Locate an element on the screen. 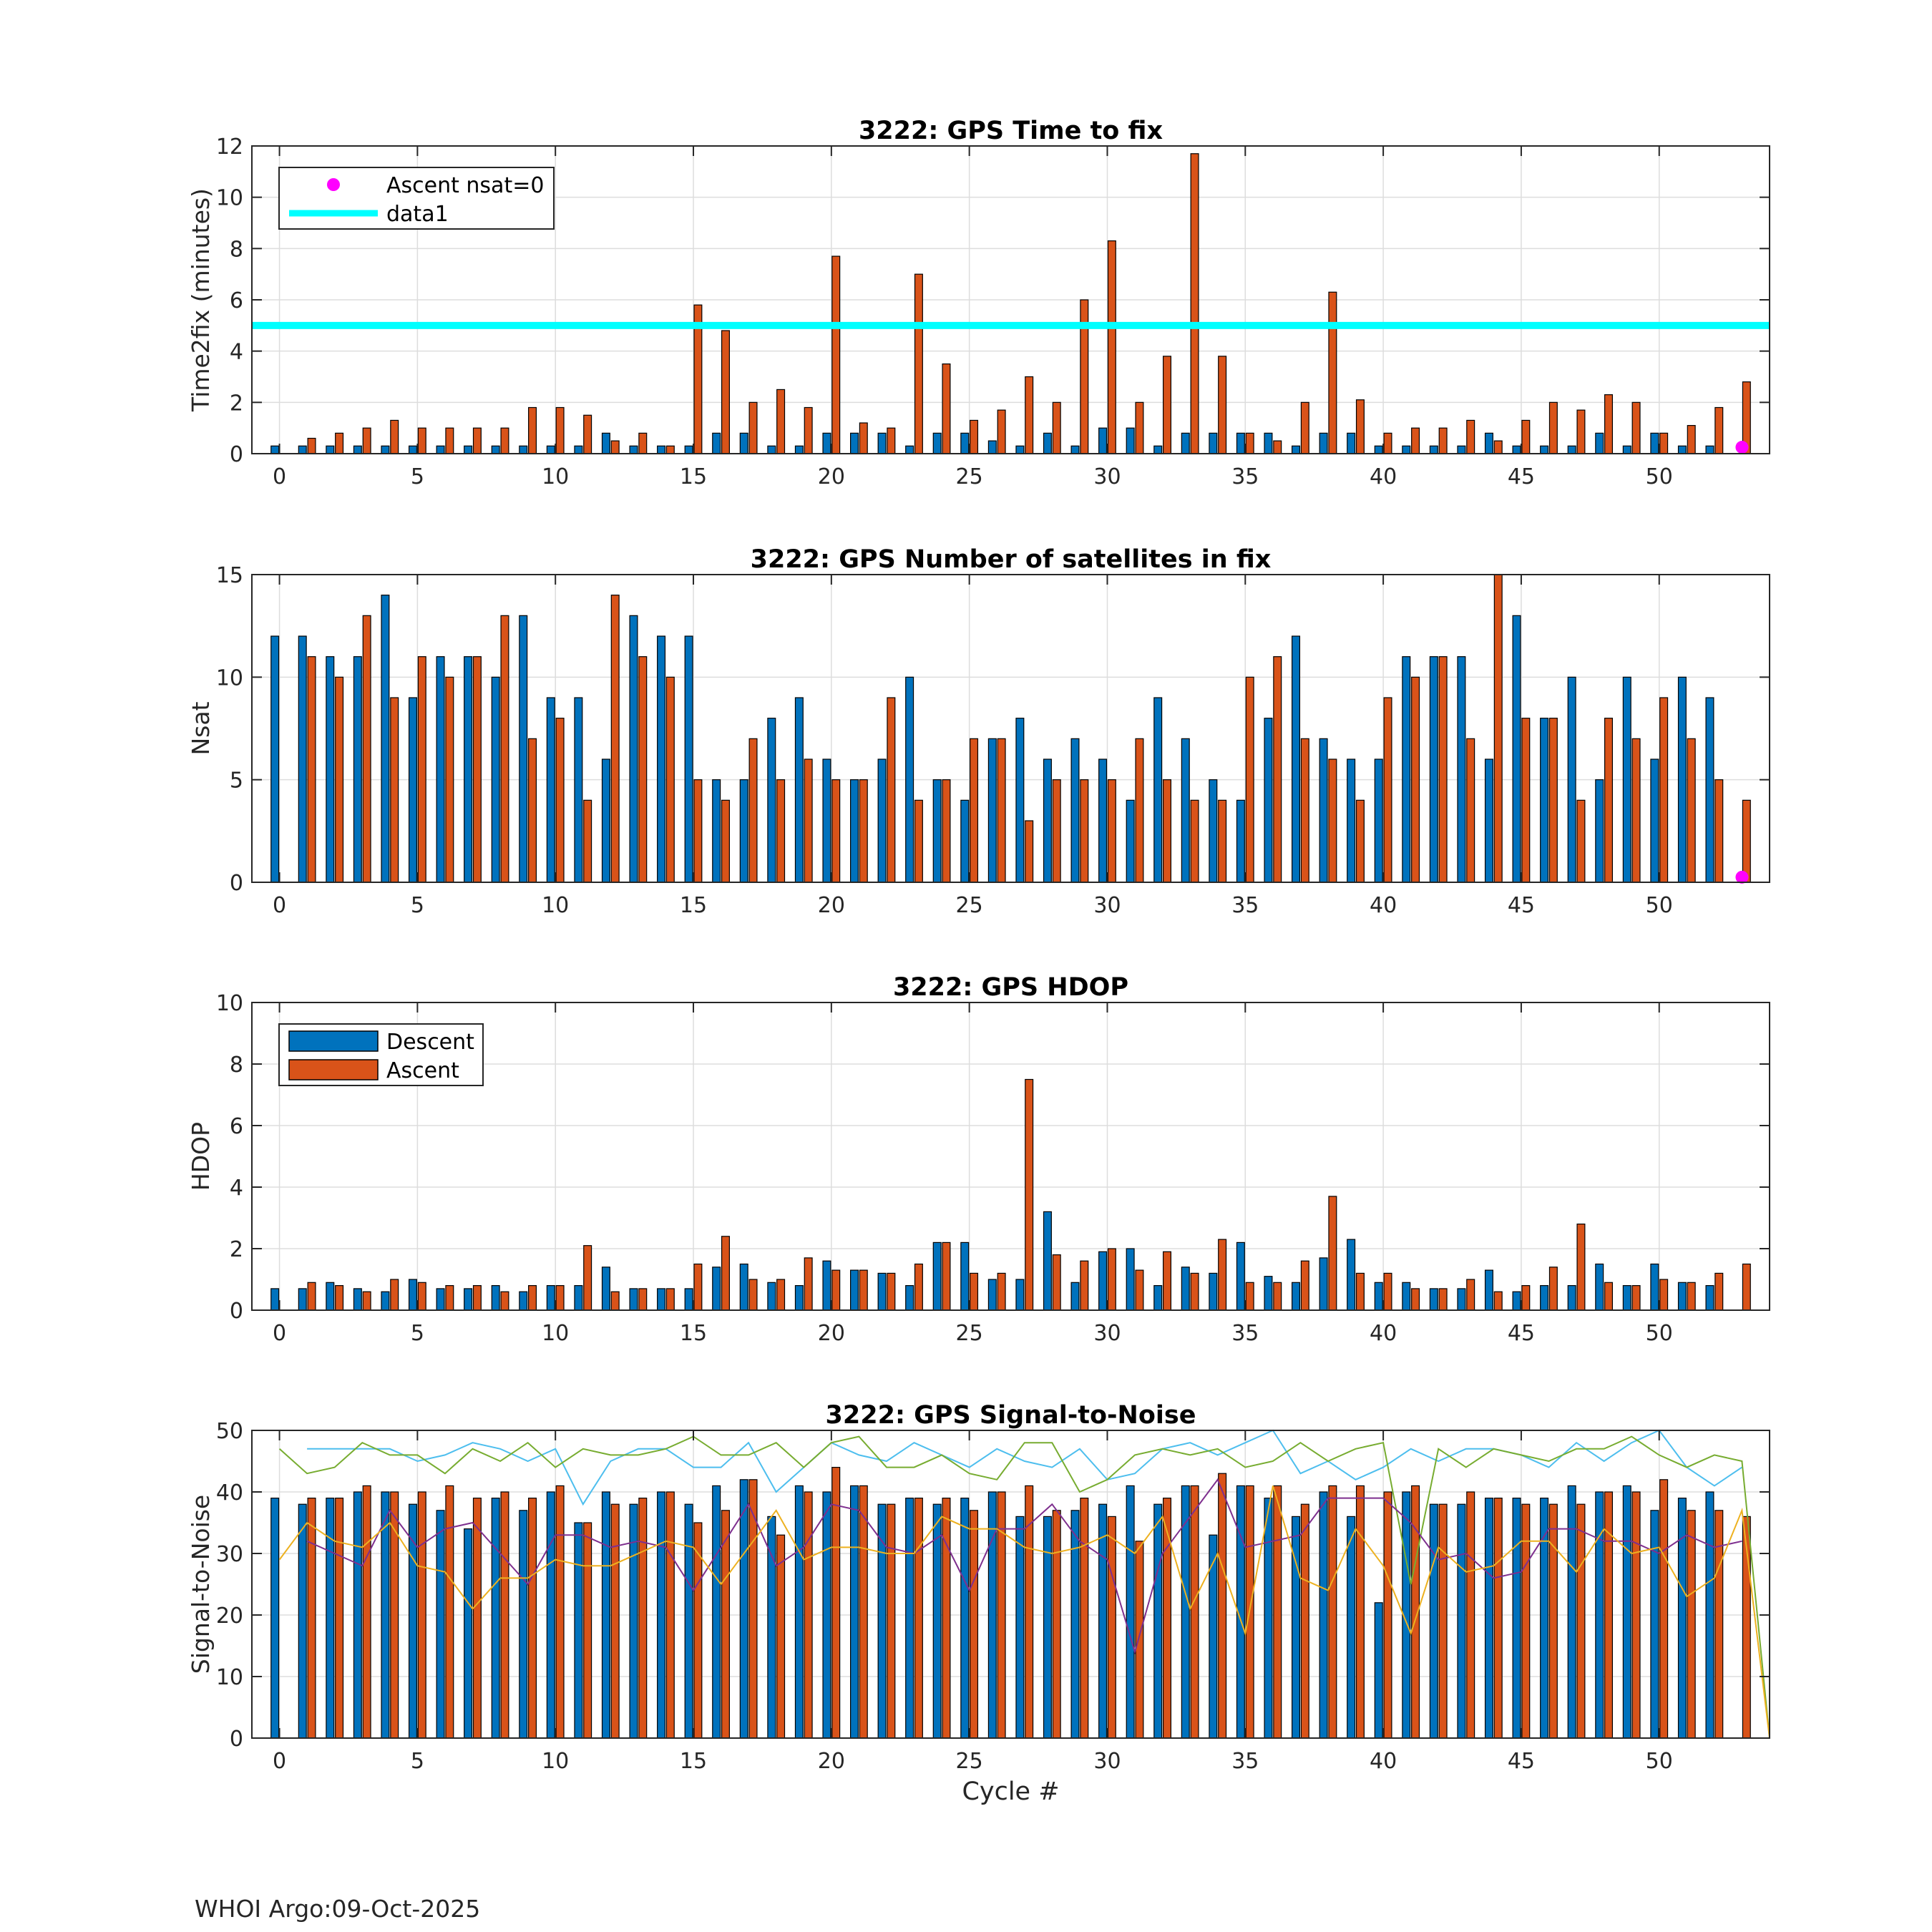  x-tick-label: 25 is located at coordinates (969, 1333).